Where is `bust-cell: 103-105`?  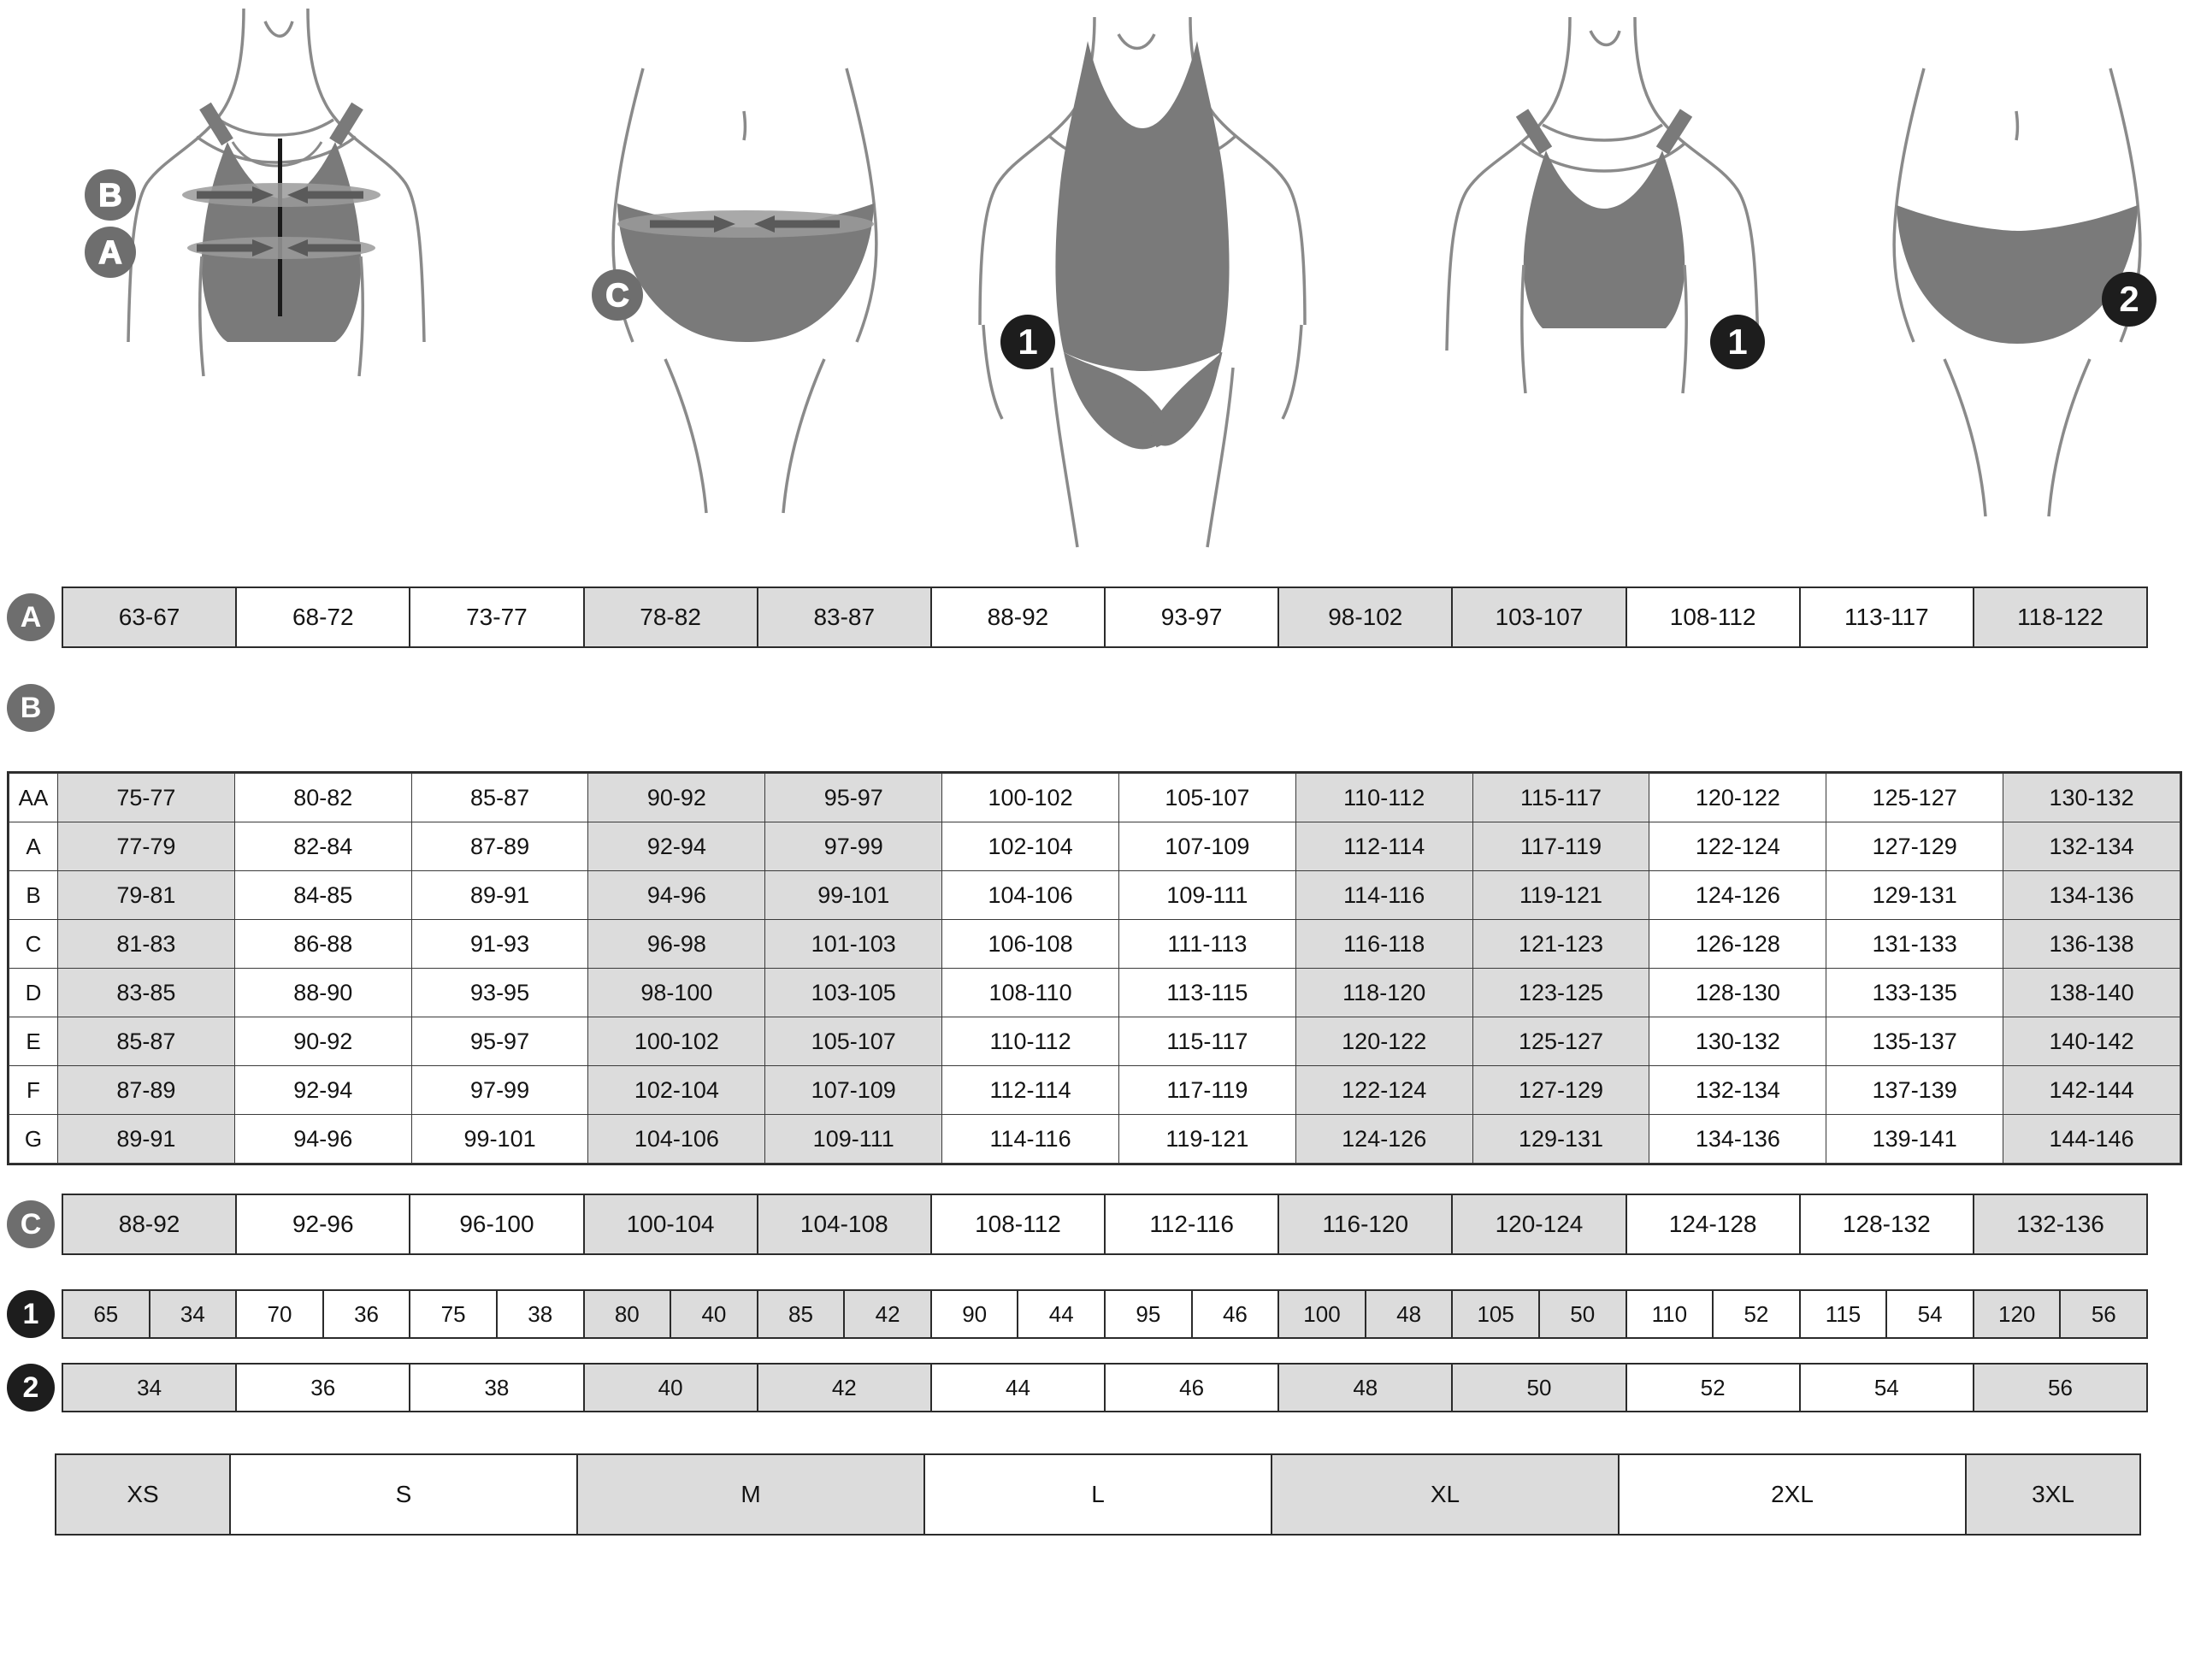 bust-cell: 103-105 is located at coordinates (853, 992).